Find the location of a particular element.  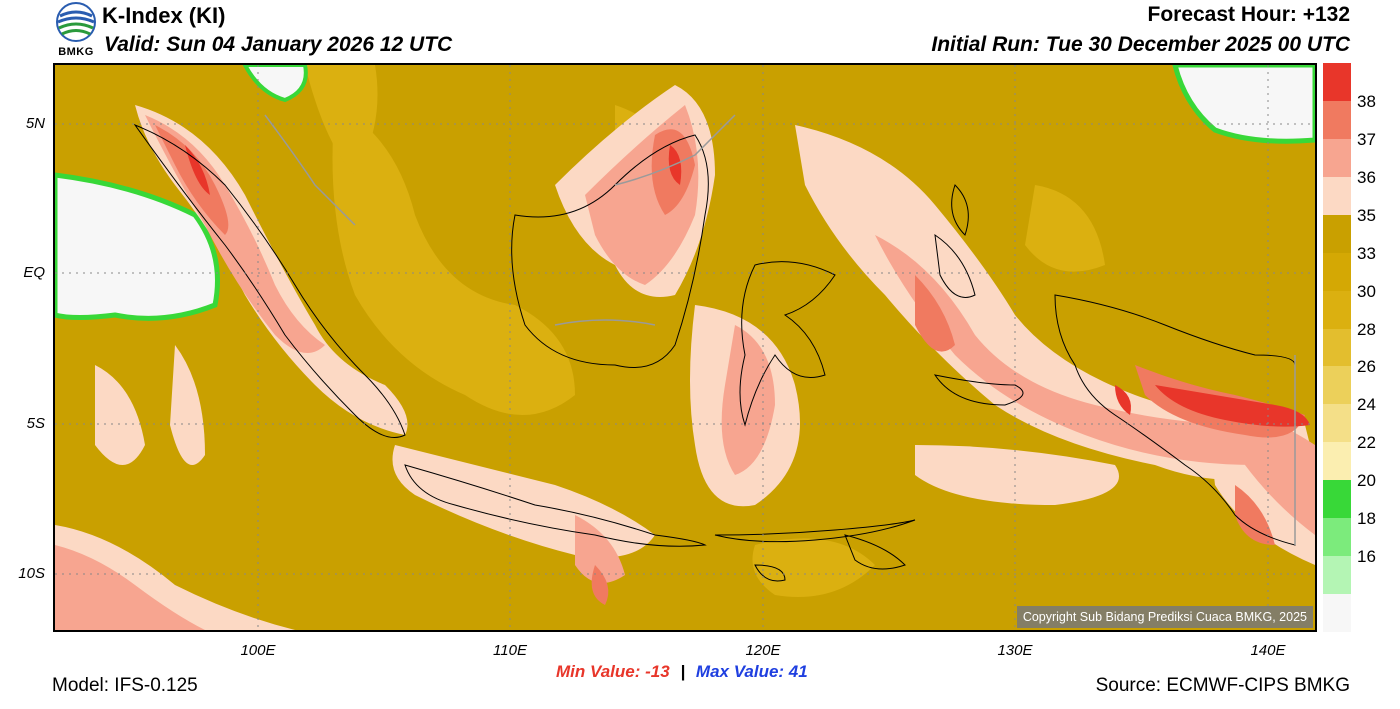

legend-label: 37 is located at coordinates (1366, 139).